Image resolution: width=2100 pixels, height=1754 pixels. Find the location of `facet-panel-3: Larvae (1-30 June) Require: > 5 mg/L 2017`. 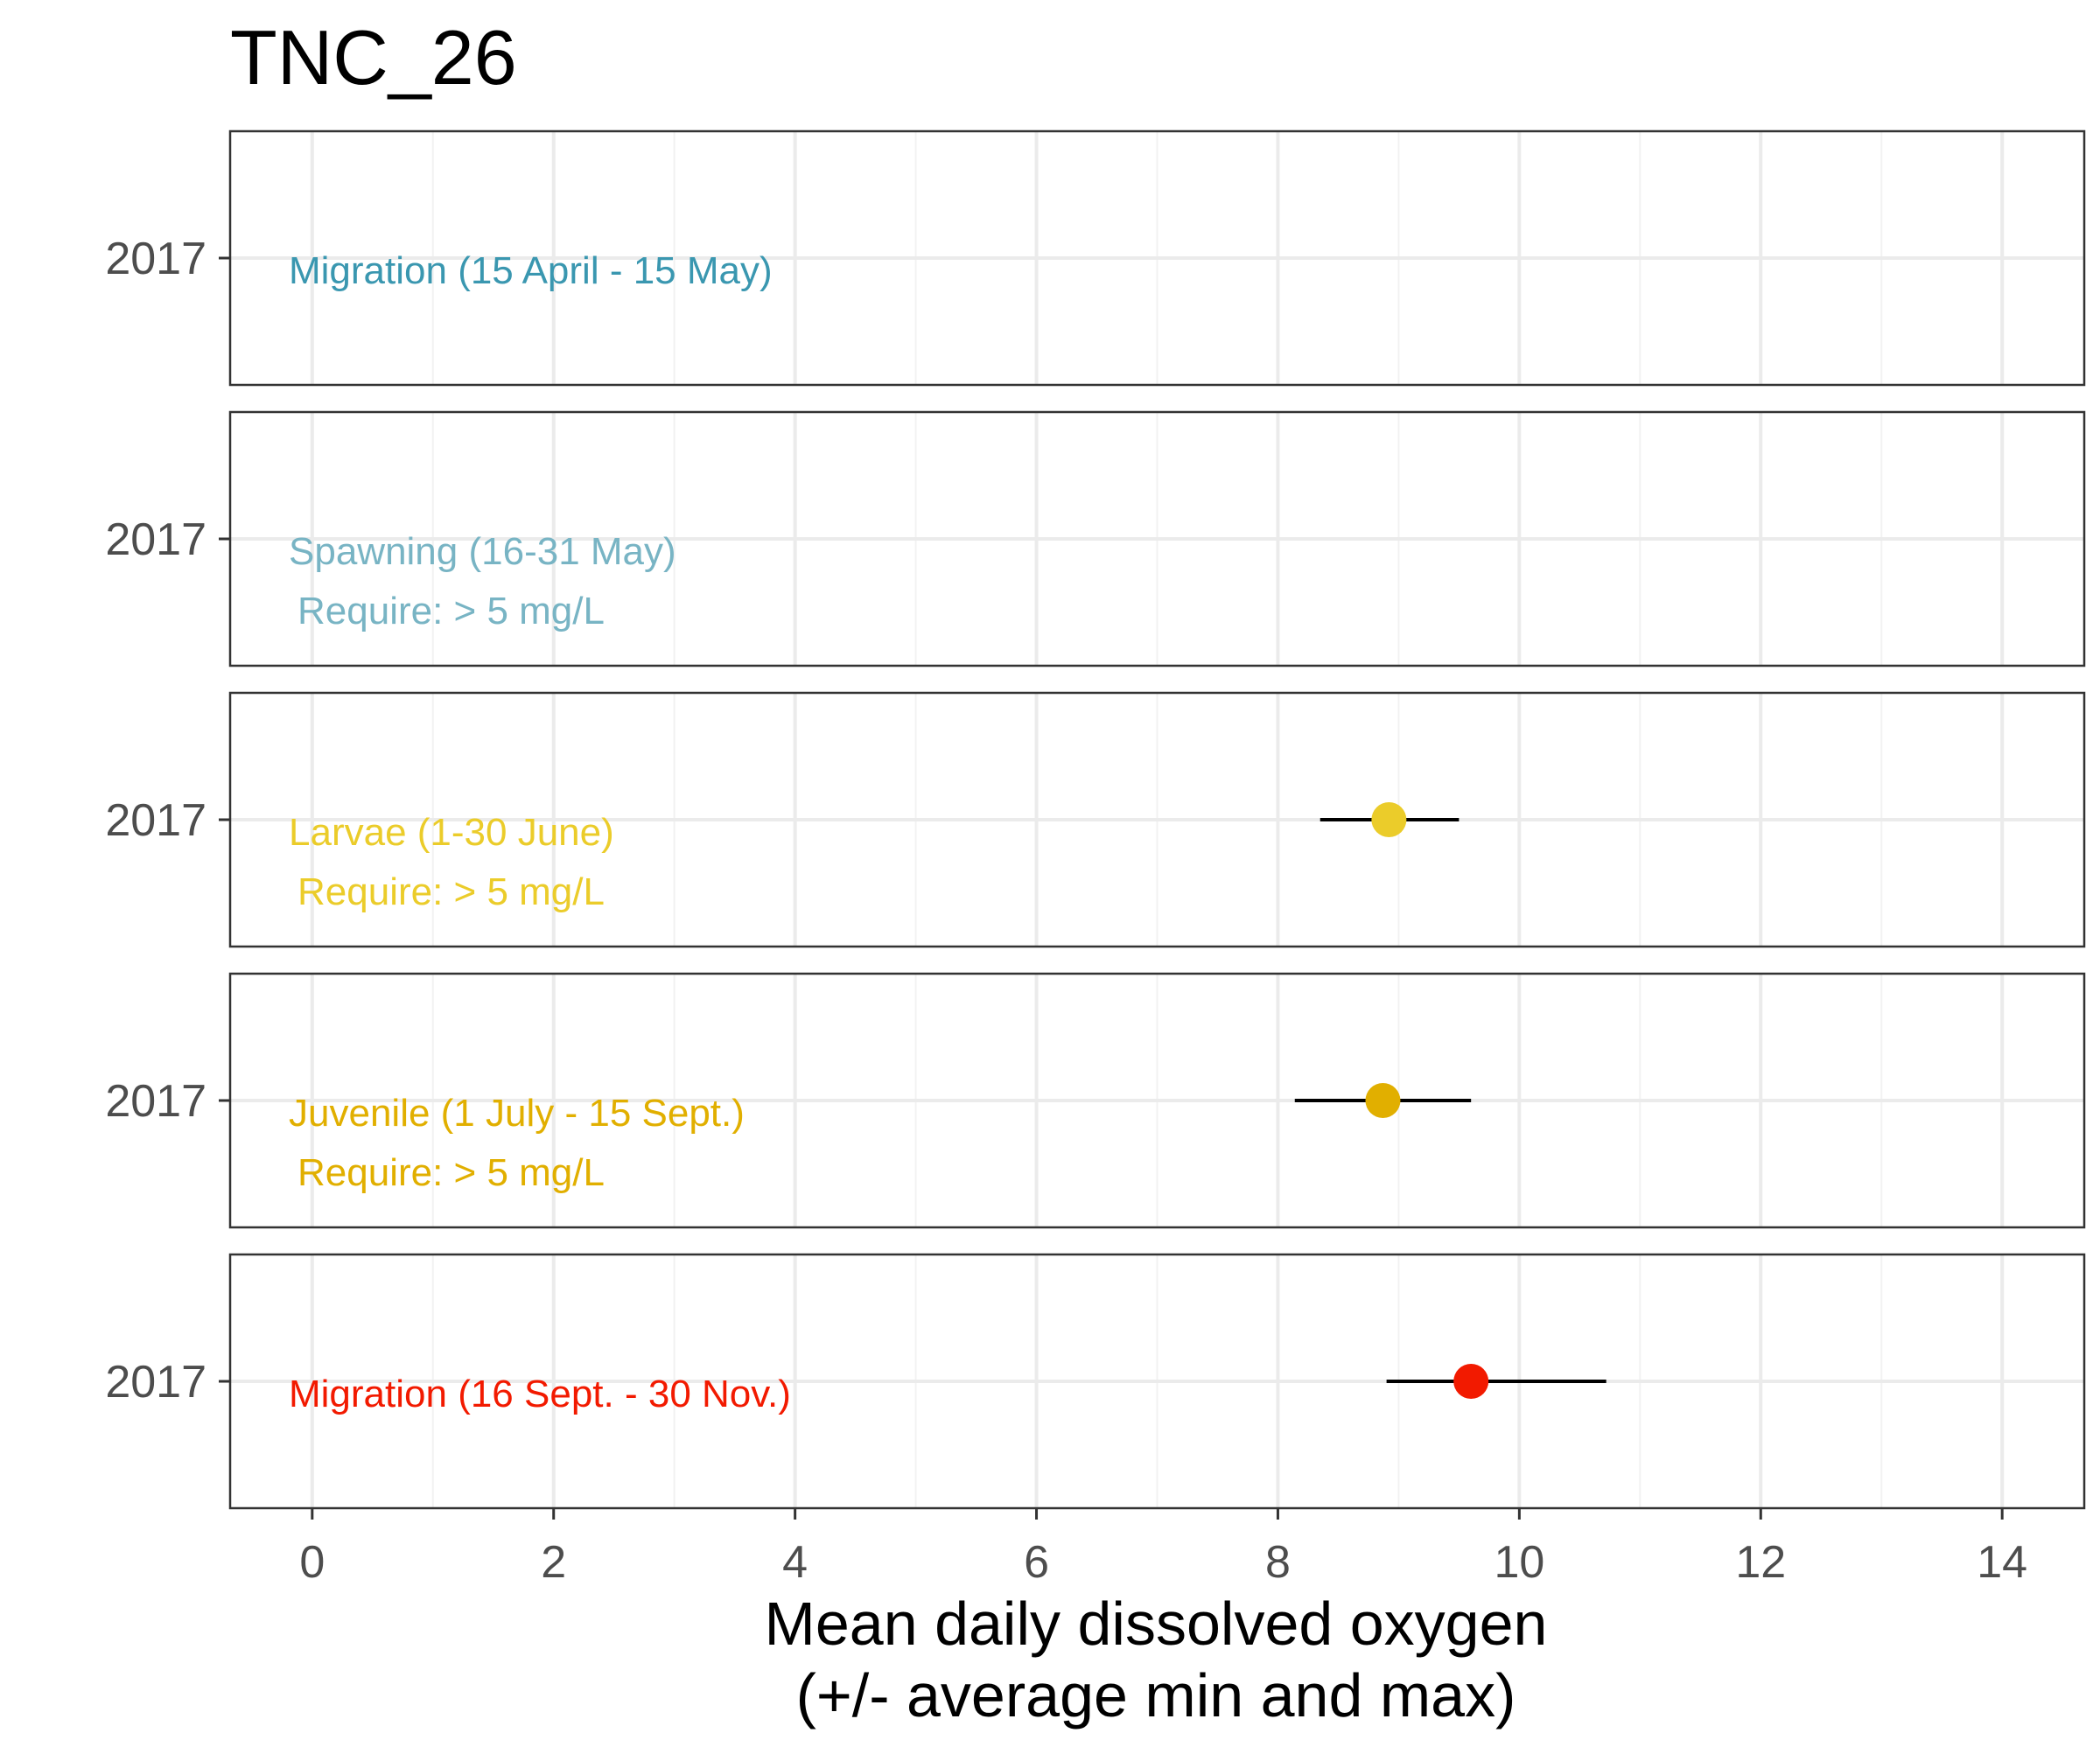

facet-panel-3: Larvae (1-30 June) Require: > 5 mg/L 2017 is located at coordinates (1095, 819).